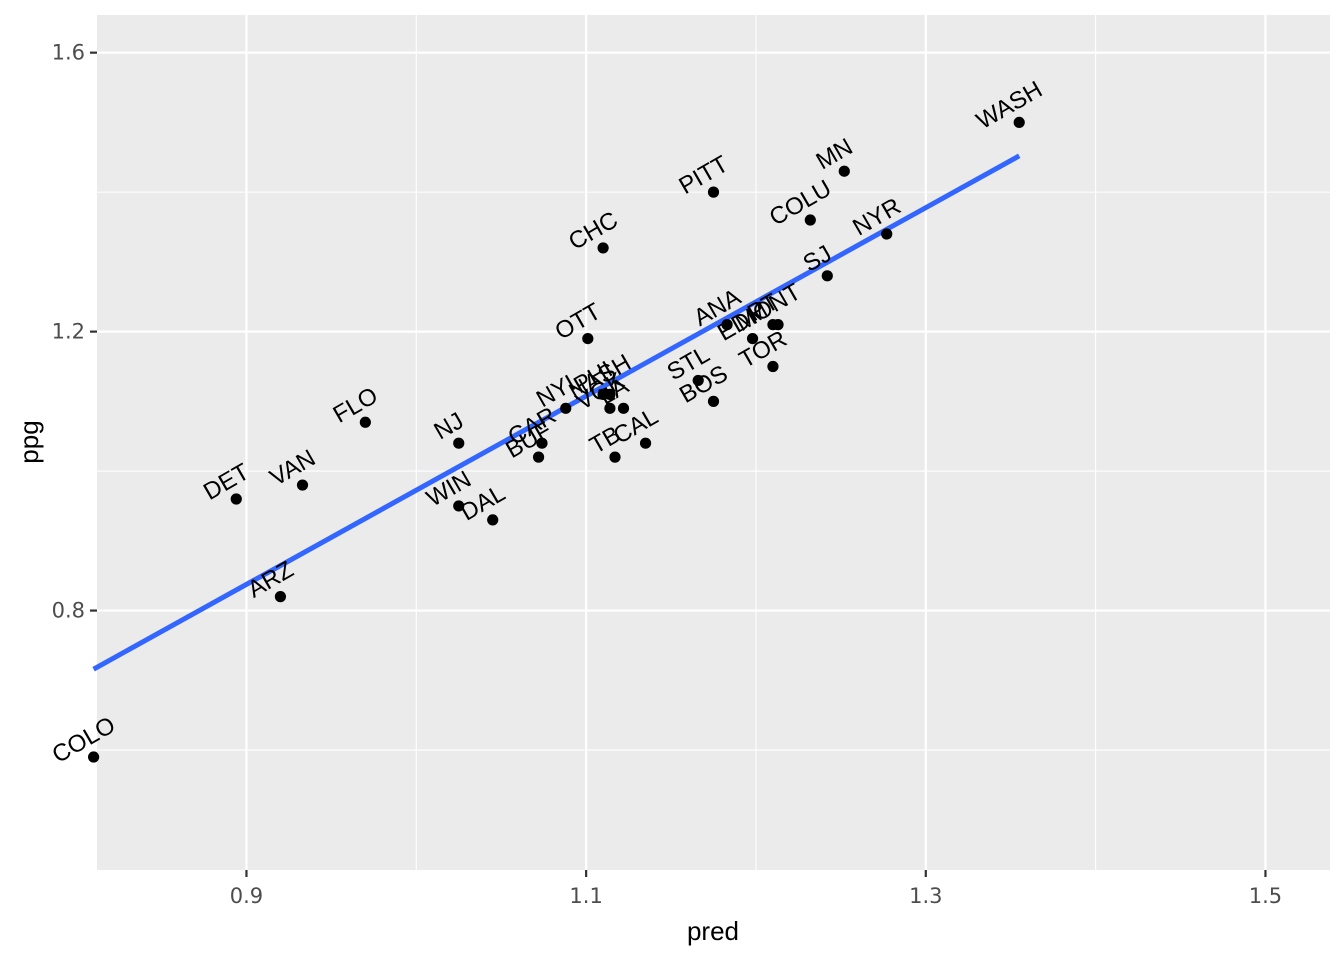 The height and width of the screenshot is (960, 1344). I want to click on y-axis-title: ppg, so click(29, 441).